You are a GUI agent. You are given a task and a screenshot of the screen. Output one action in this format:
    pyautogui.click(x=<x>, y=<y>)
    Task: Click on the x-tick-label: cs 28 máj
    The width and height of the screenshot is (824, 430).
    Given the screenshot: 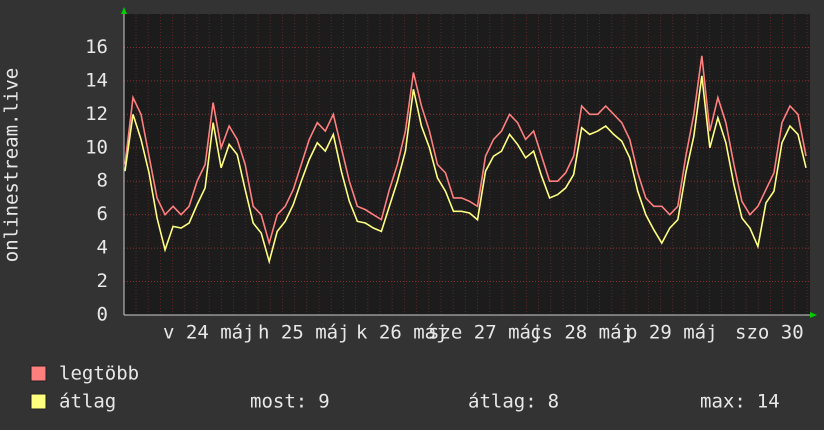 What is the action you would take?
    pyautogui.click(x=581, y=333)
    